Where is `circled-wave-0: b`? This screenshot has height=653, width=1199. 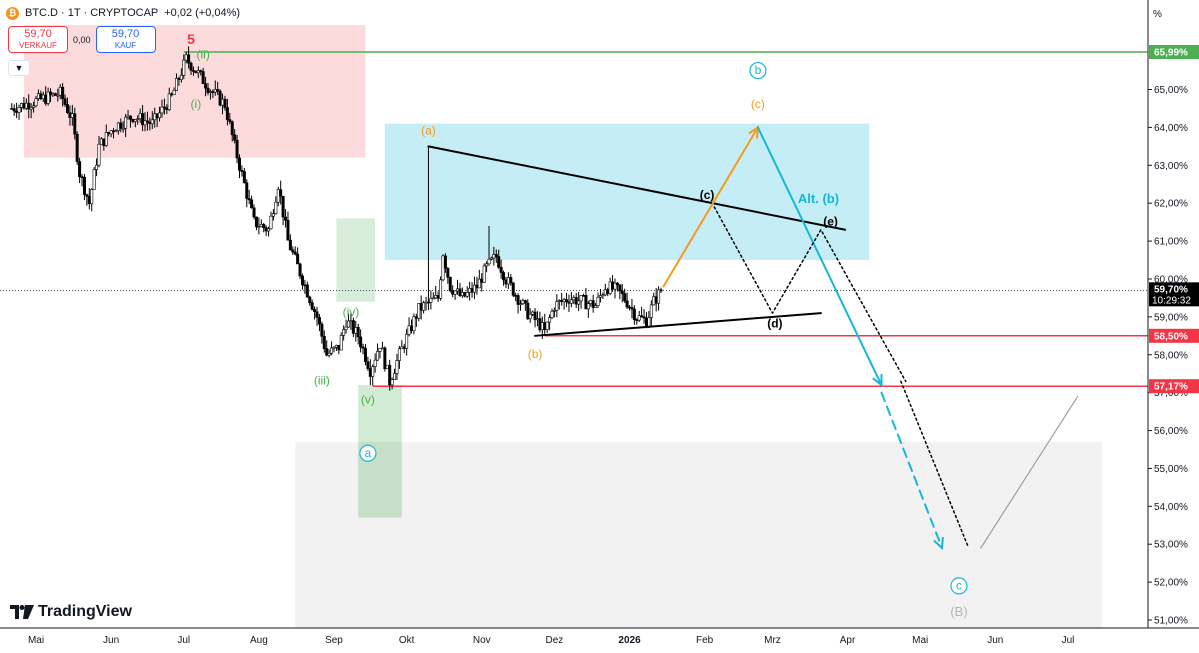 circled-wave-0: b is located at coordinates (758, 70).